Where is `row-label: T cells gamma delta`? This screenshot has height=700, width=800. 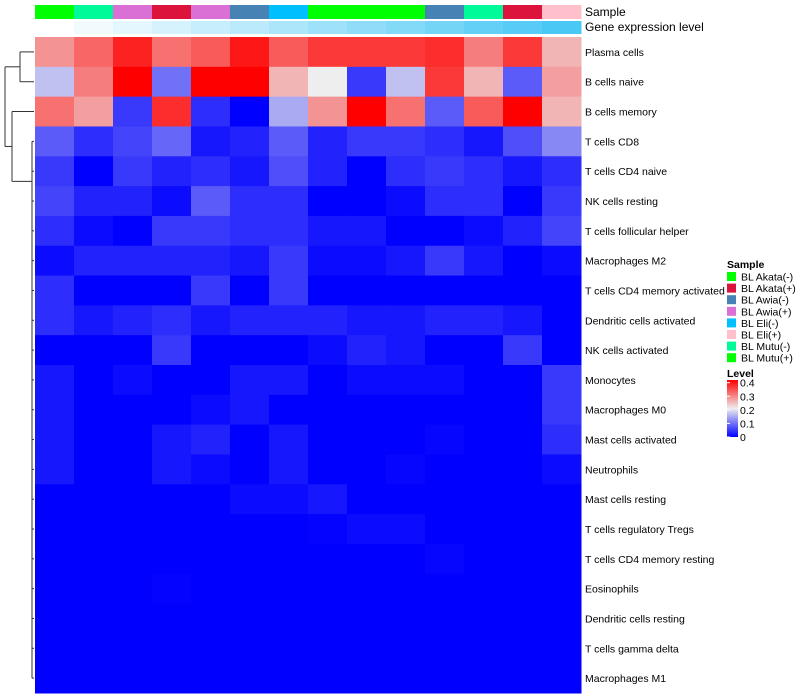 row-label: T cells gamma delta is located at coordinates (632, 649).